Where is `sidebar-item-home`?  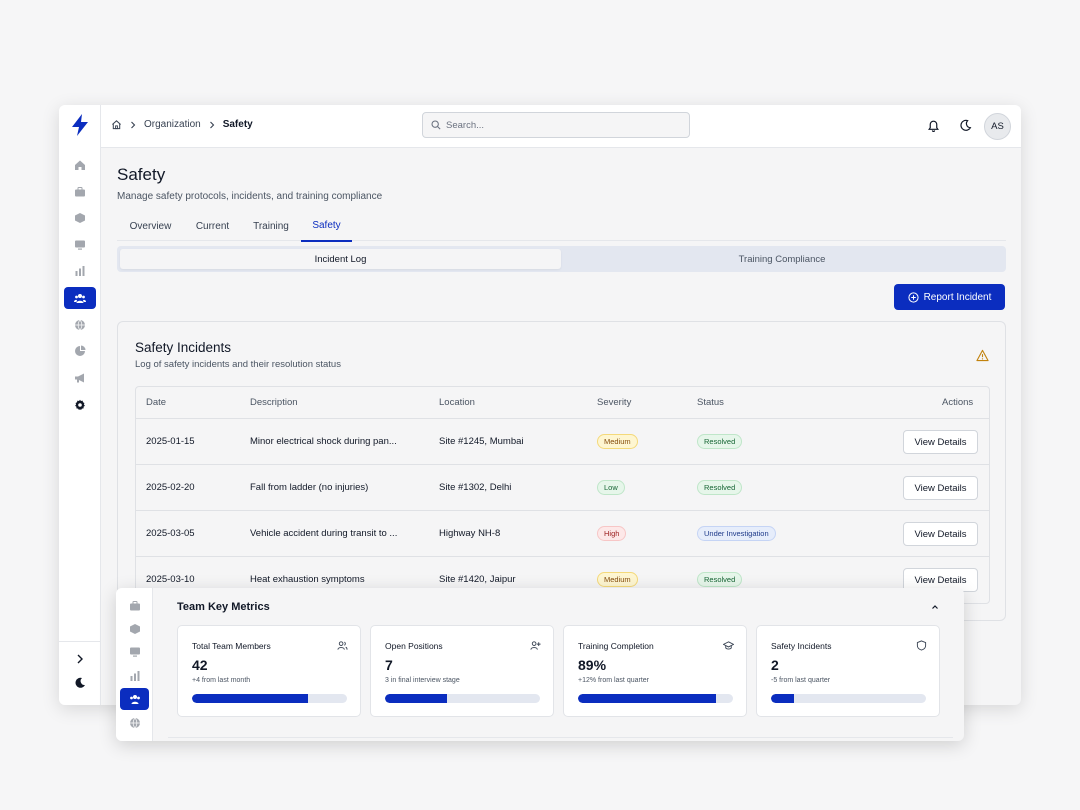 sidebar-item-home is located at coordinates (80, 165).